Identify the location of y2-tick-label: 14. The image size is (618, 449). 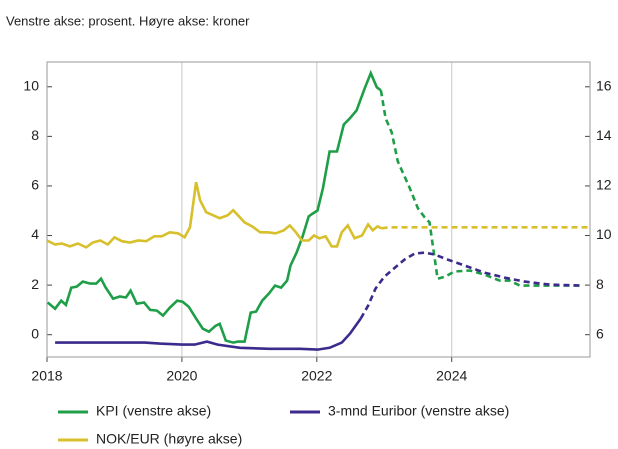
(604, 135).